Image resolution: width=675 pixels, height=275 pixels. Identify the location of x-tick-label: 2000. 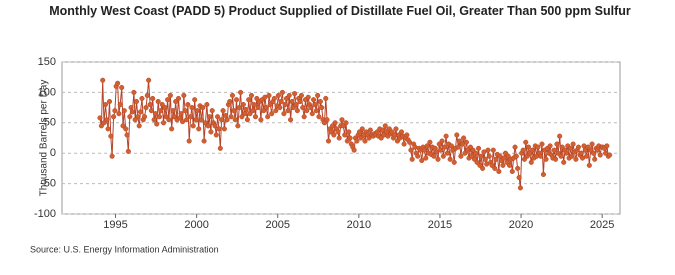
(196, 225).